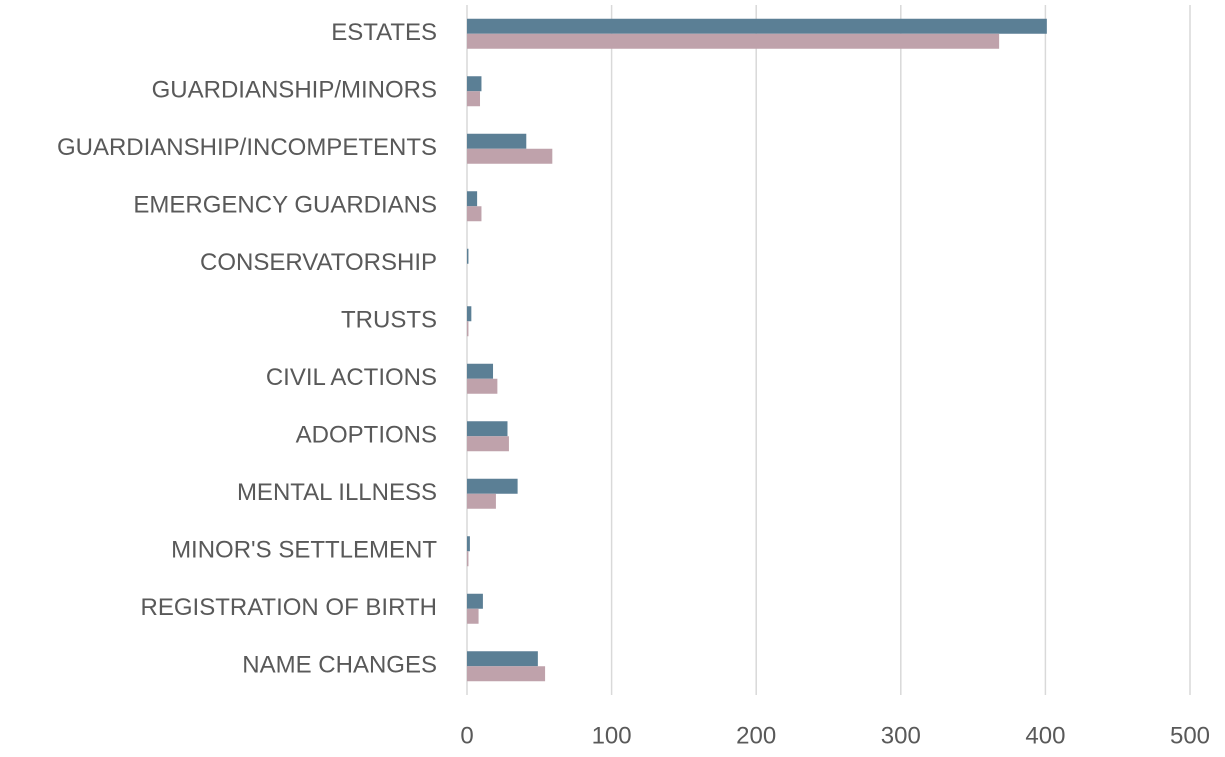  What do you see at coordinates (289, 607) in the screenshot?
I see `y-tick-label: REGISTRATION OF BIRTH` at bounding box center [289, 607].